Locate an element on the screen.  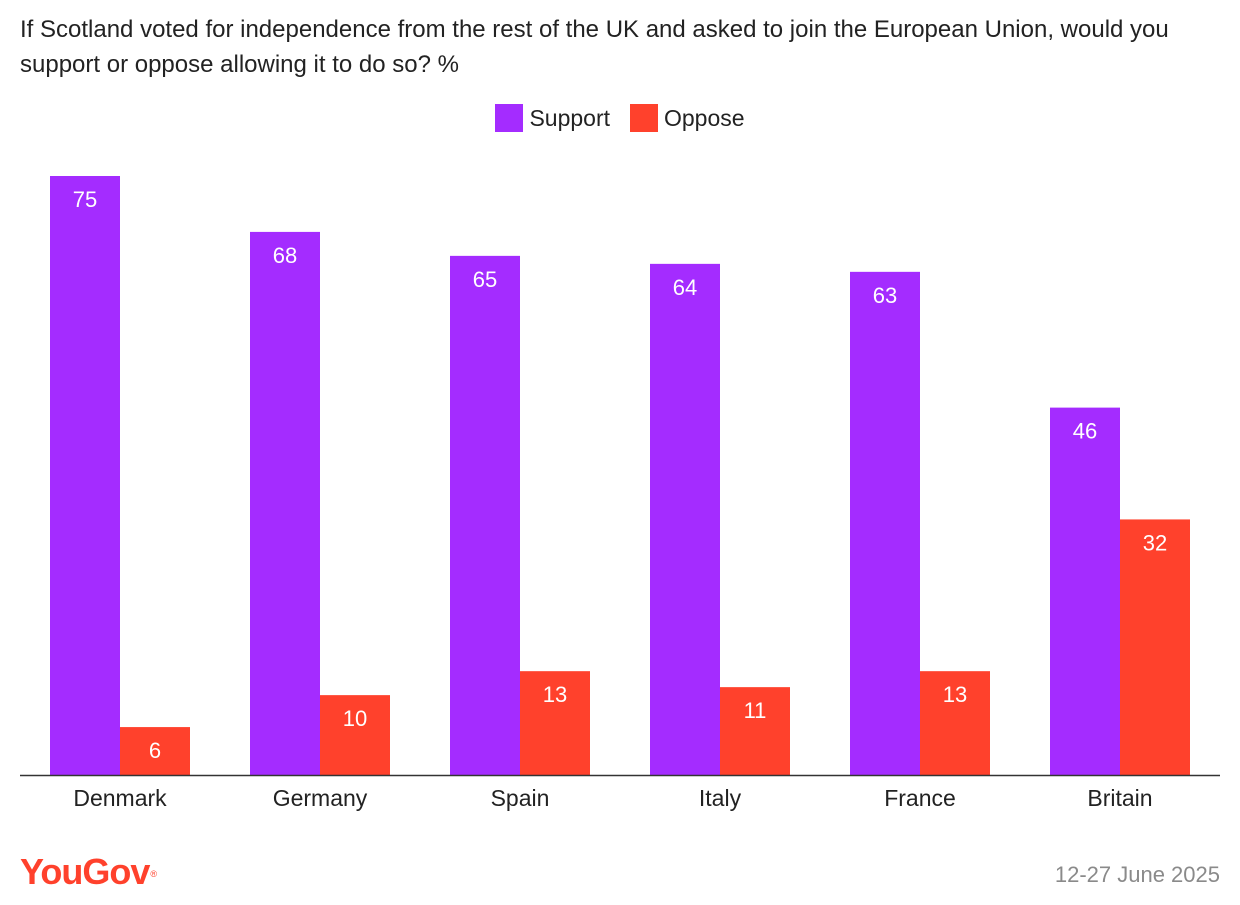
bar-support-germany is located at coordinates (285, 503).